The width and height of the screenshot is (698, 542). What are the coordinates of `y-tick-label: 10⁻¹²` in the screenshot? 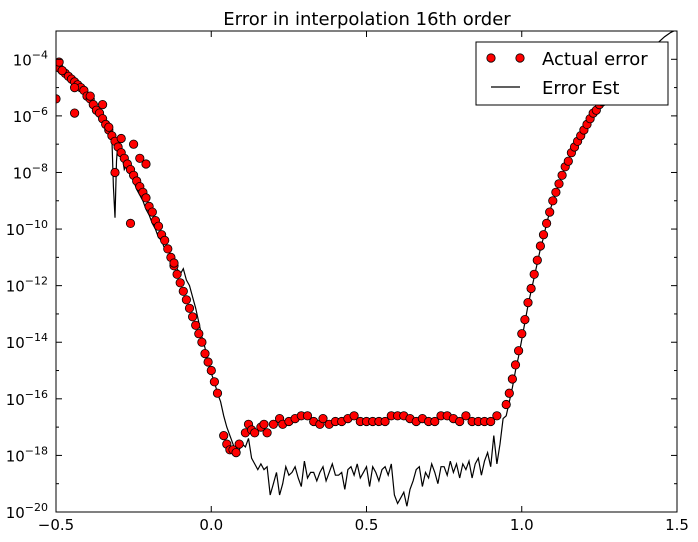 It's located at (27, 285).